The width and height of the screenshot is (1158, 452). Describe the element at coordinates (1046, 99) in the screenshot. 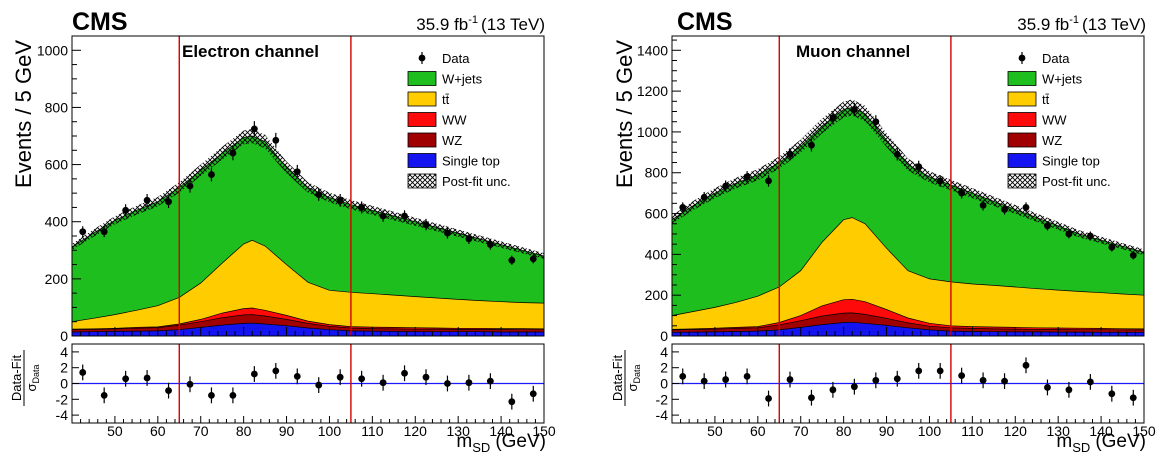

I see `legend-label: tt̄` at that location.